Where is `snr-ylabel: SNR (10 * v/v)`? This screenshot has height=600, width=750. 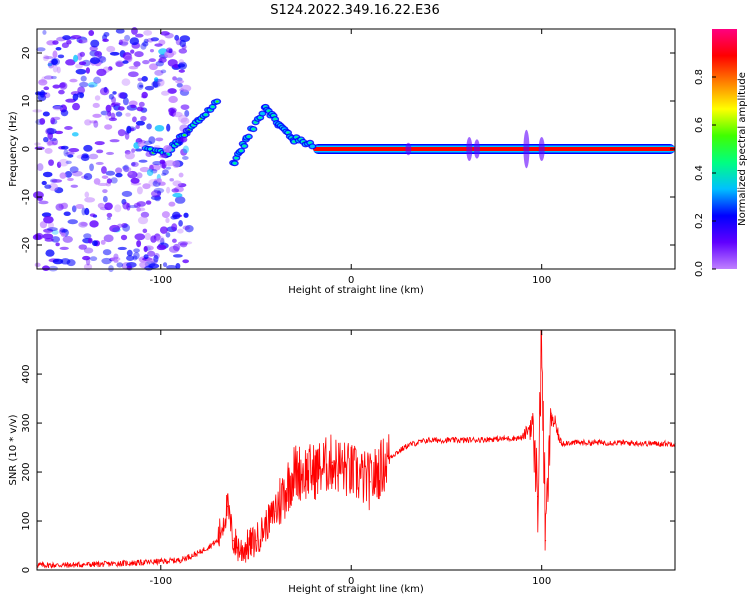 snr-ylabel: SNR (10 * v/v) is located at coordinates (13, 449).